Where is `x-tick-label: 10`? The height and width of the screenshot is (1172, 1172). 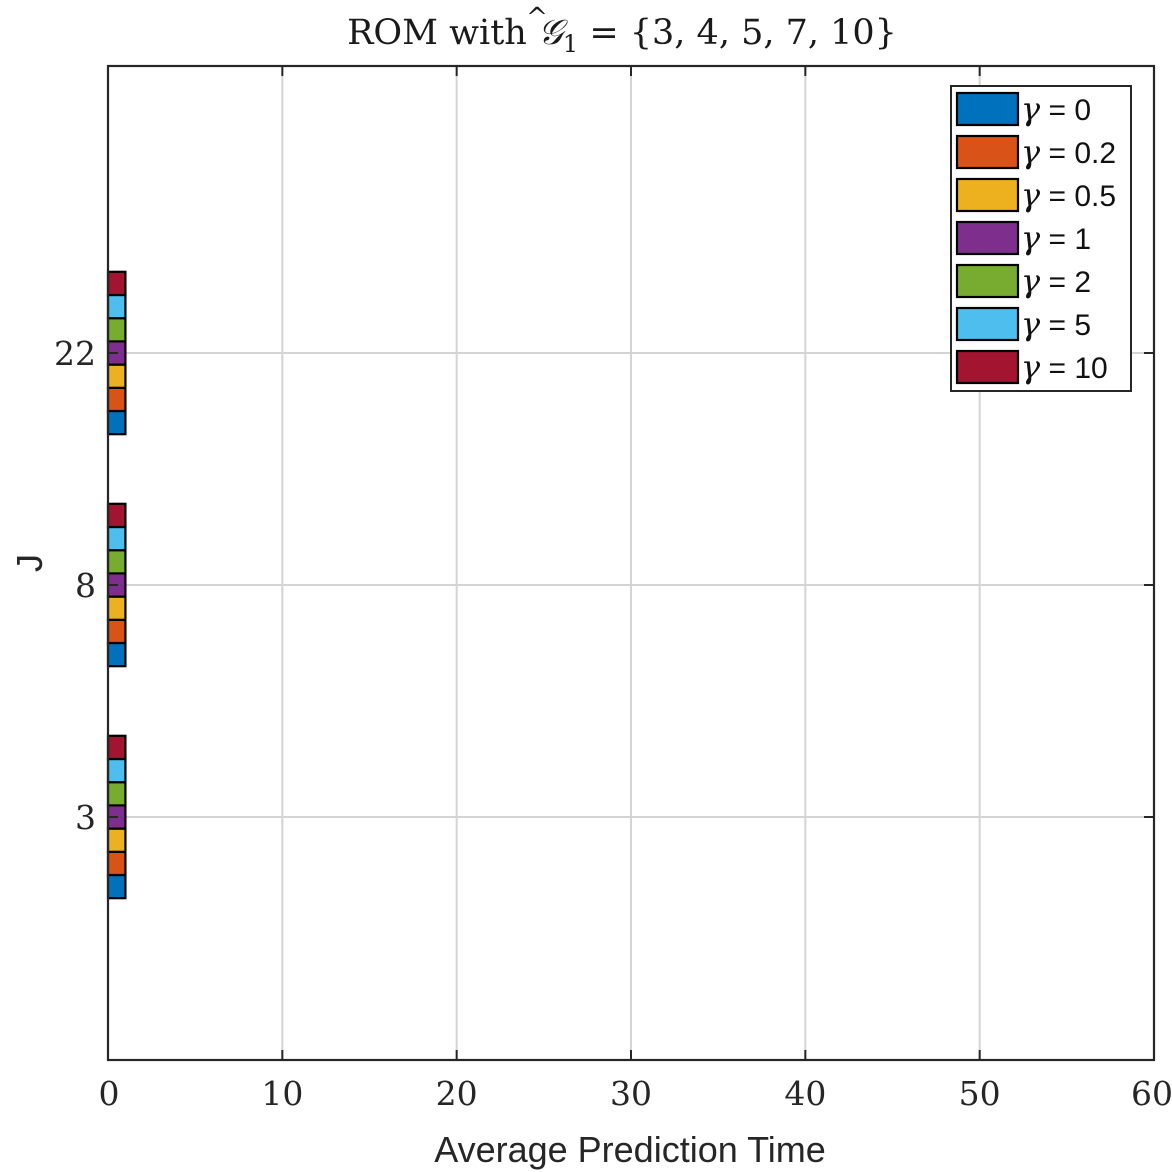 x-tick-label: 10 is located at coordinates (282, 1093).